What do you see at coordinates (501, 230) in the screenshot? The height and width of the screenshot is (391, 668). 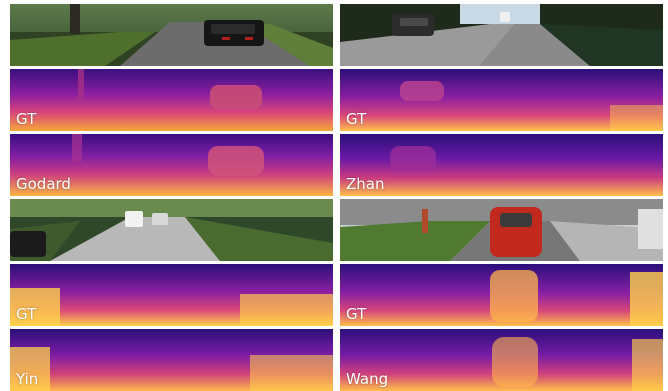 I see `photo-street-bottom-right` at bounding box center [501, 230].